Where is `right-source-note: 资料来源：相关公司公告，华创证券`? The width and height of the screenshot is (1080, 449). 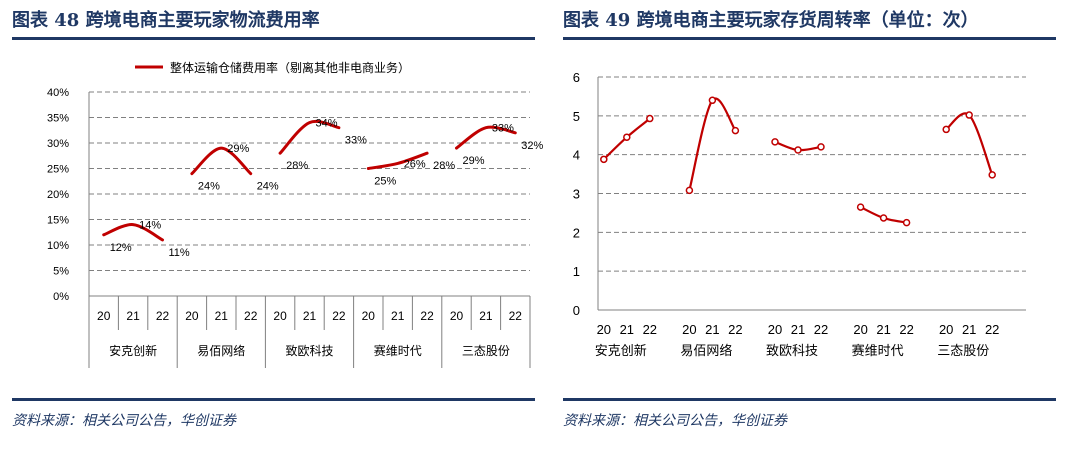 right-source-note: 资料来源：相关公司公告，华创证券 is located at coordinates (675, 421).